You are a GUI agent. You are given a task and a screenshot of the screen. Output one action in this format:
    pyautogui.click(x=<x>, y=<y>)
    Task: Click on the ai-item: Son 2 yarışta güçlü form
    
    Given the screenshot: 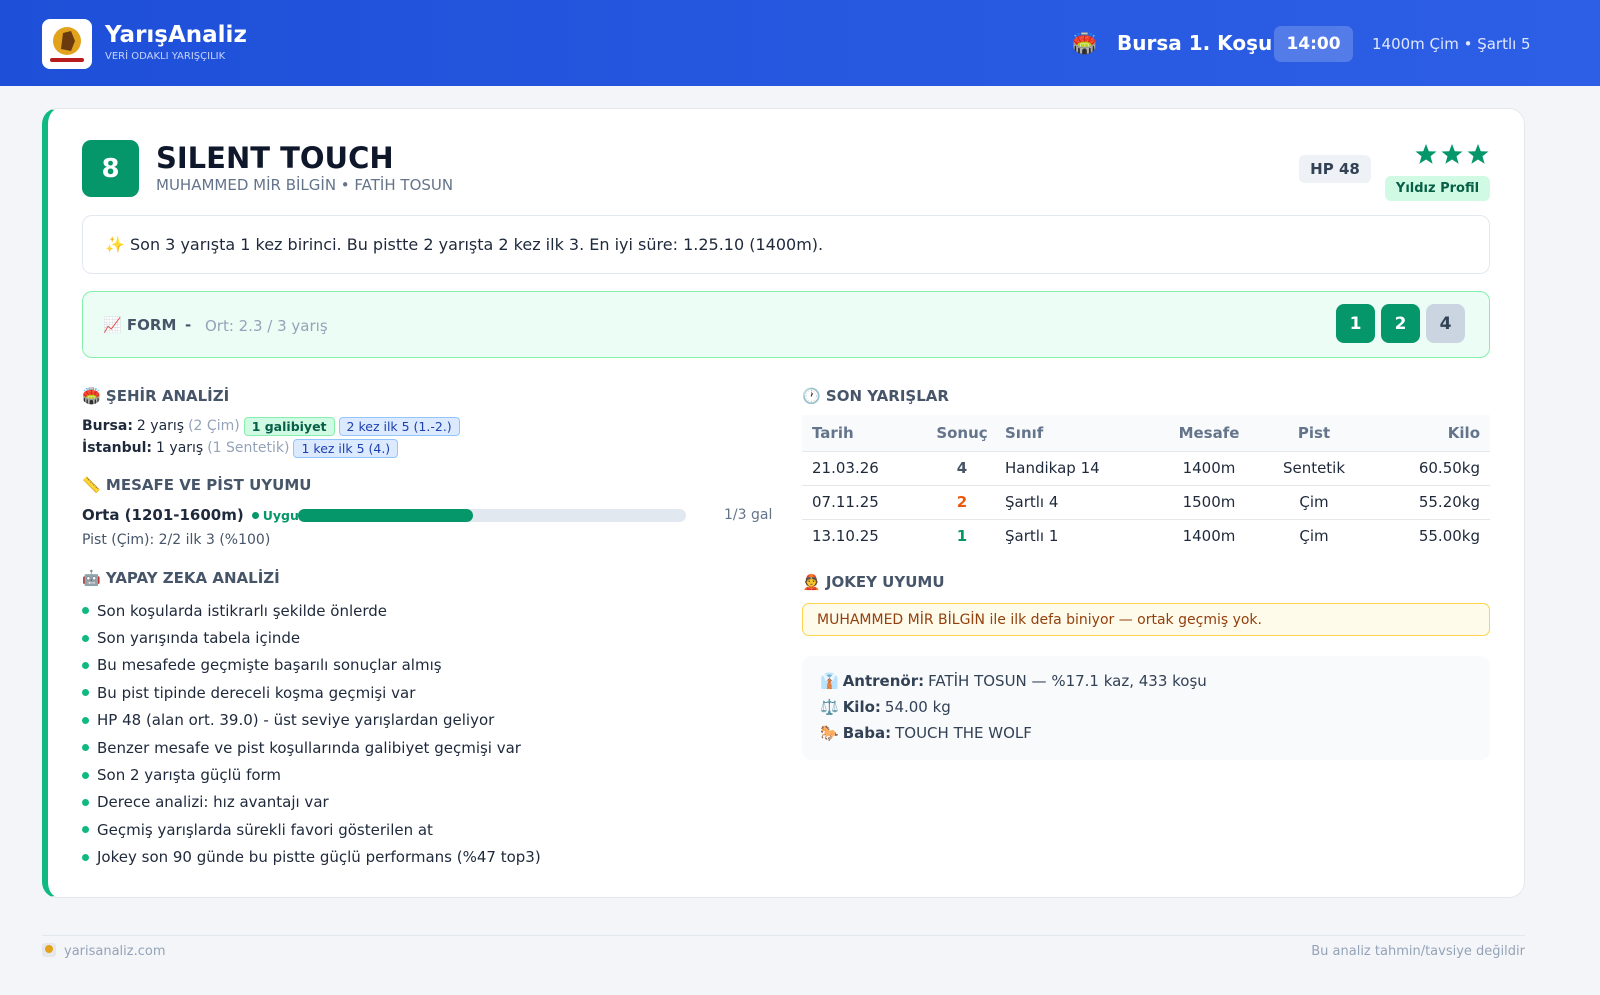 What is the action you would take?
    pyautogui.click(x=311, y=774)
    